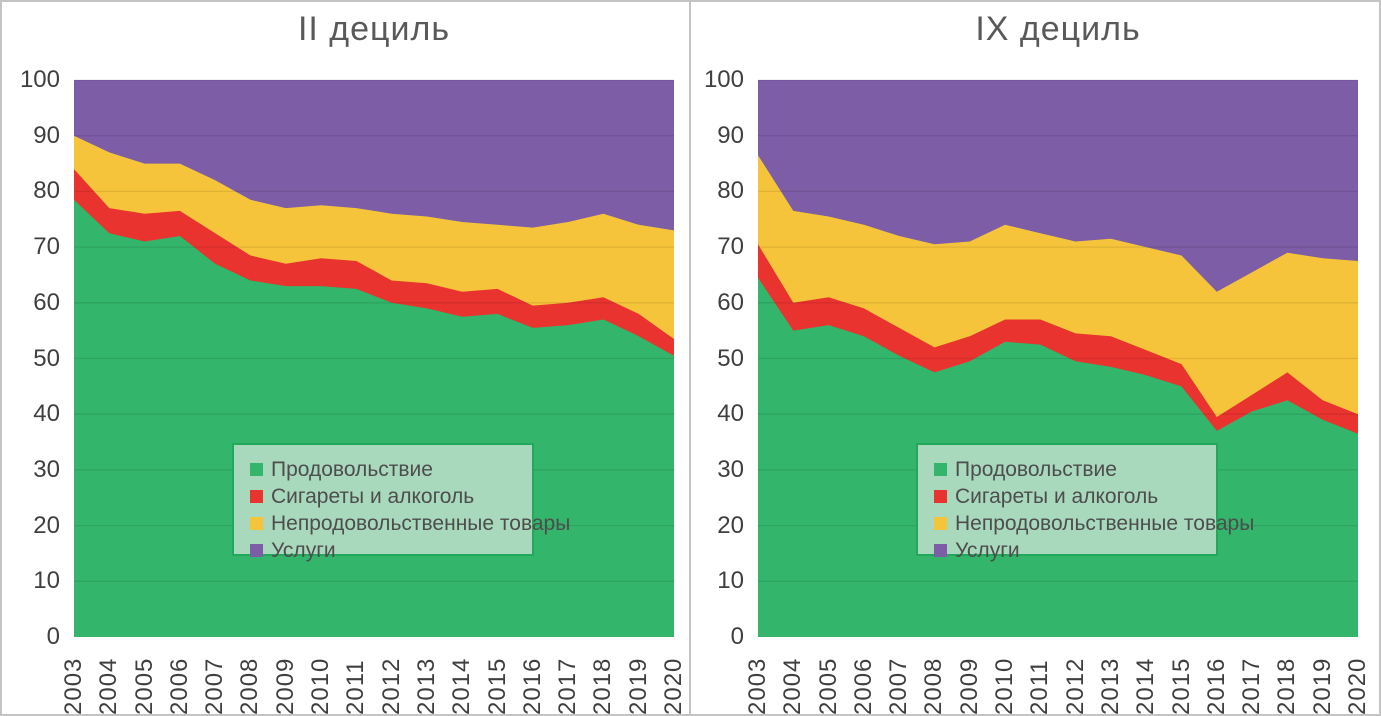 The image size is (1381, 716). What do you see at coordinates (690, 358) in the screenshot?
I see `panel-divider` at bounding box center [690, 358].